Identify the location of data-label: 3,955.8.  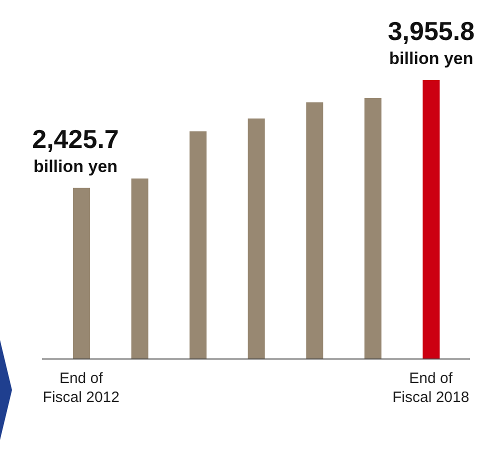
(431, 31).